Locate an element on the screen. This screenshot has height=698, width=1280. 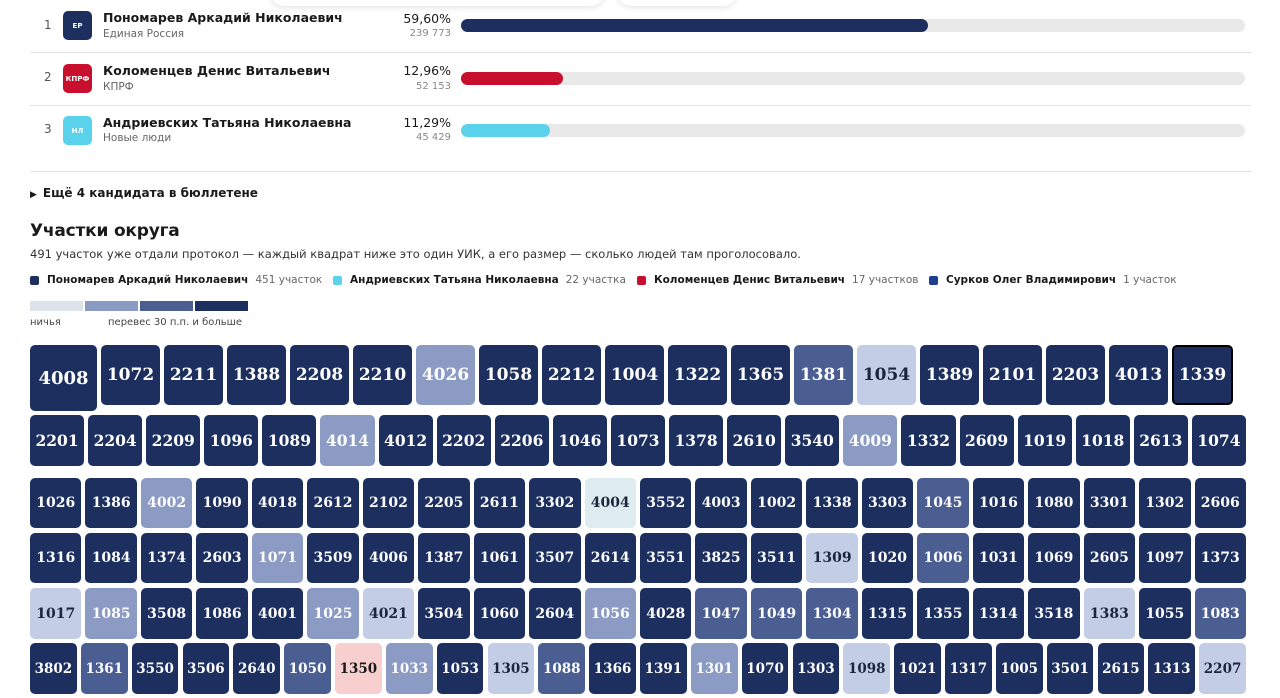
precinct-tile: 1313 is located at coordinates (1172, 668).